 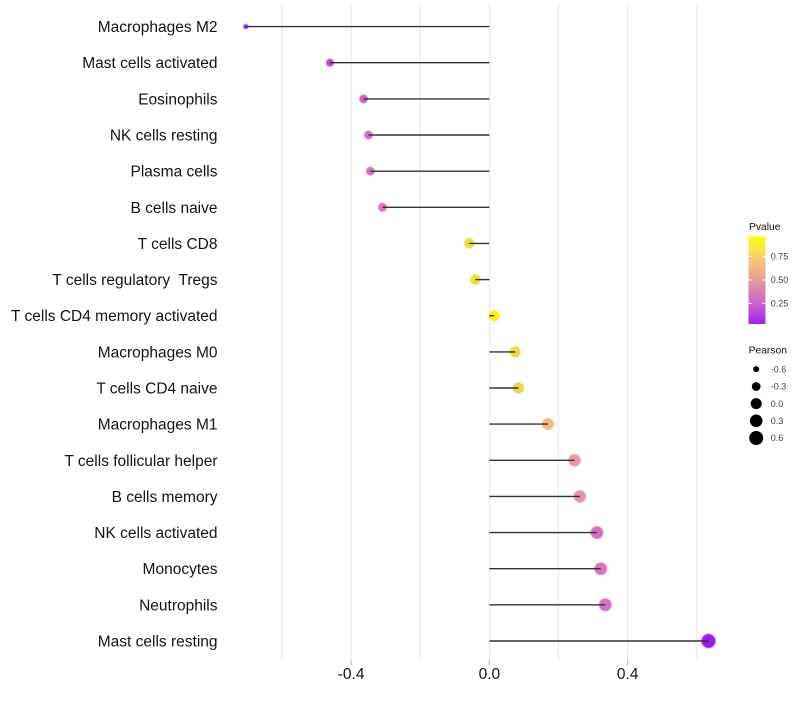 What do you see at coordinates (178, 605) in the screenshot?
I see `svg-text: Neutrophils` at bounding box center [178, 605].